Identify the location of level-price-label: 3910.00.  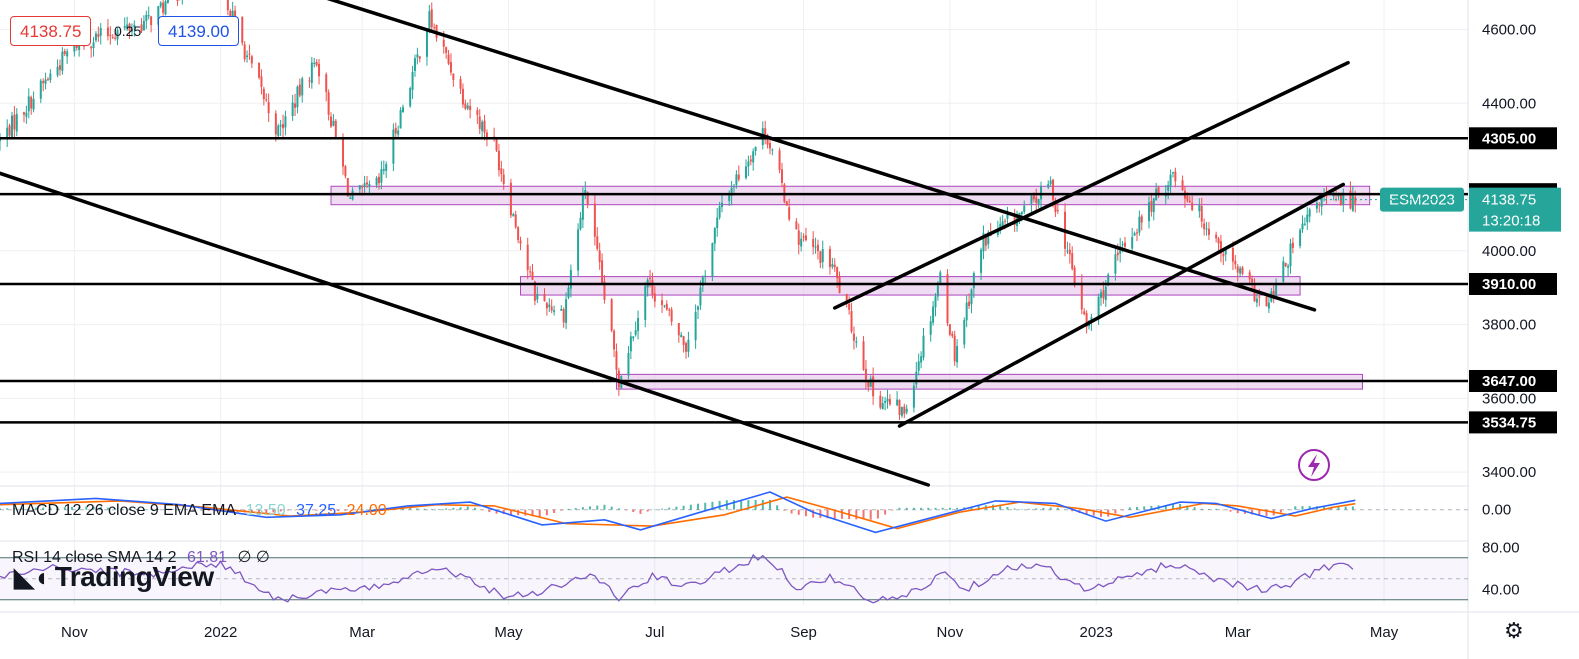
(1509, 284).